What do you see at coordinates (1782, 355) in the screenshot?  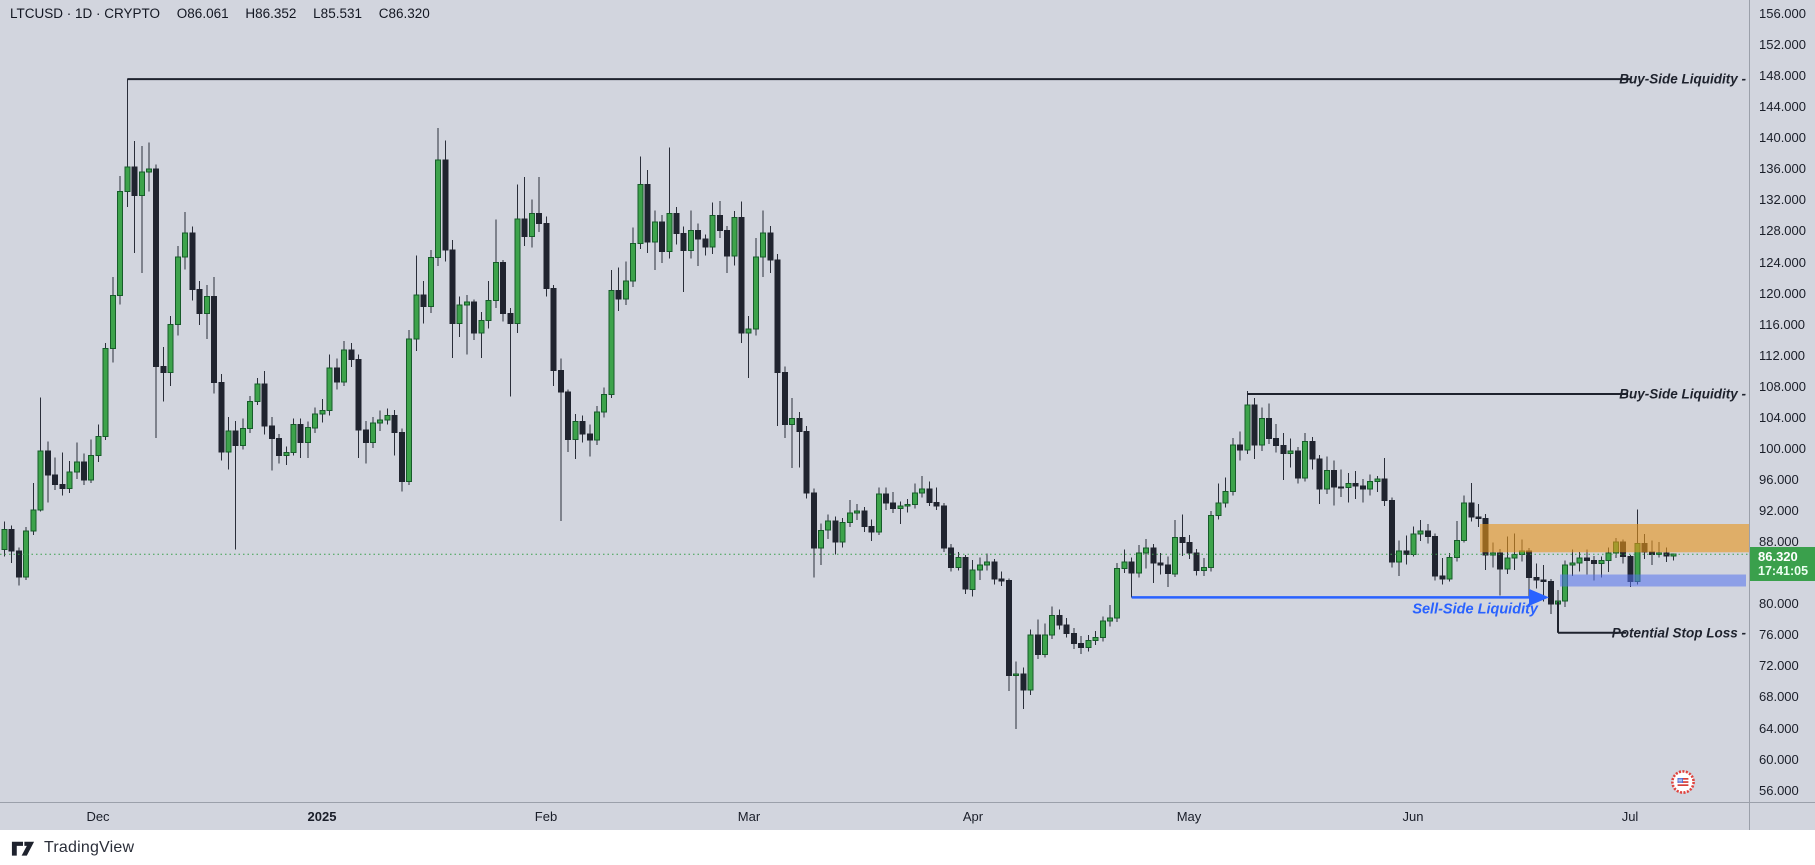 I see `price-tick-label: 112.000` at bounding box center [1782, 355].